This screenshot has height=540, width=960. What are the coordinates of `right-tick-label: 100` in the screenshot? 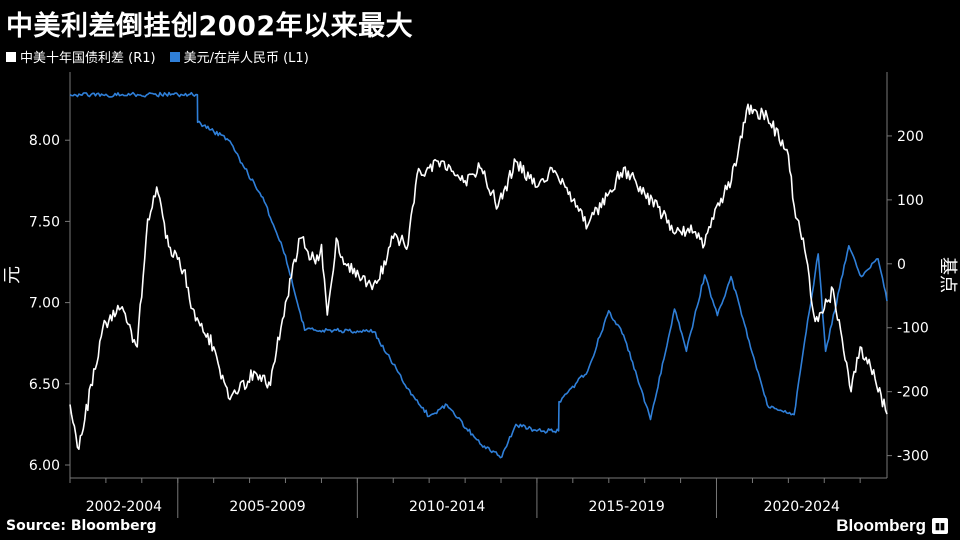 It's located at (910, 201).